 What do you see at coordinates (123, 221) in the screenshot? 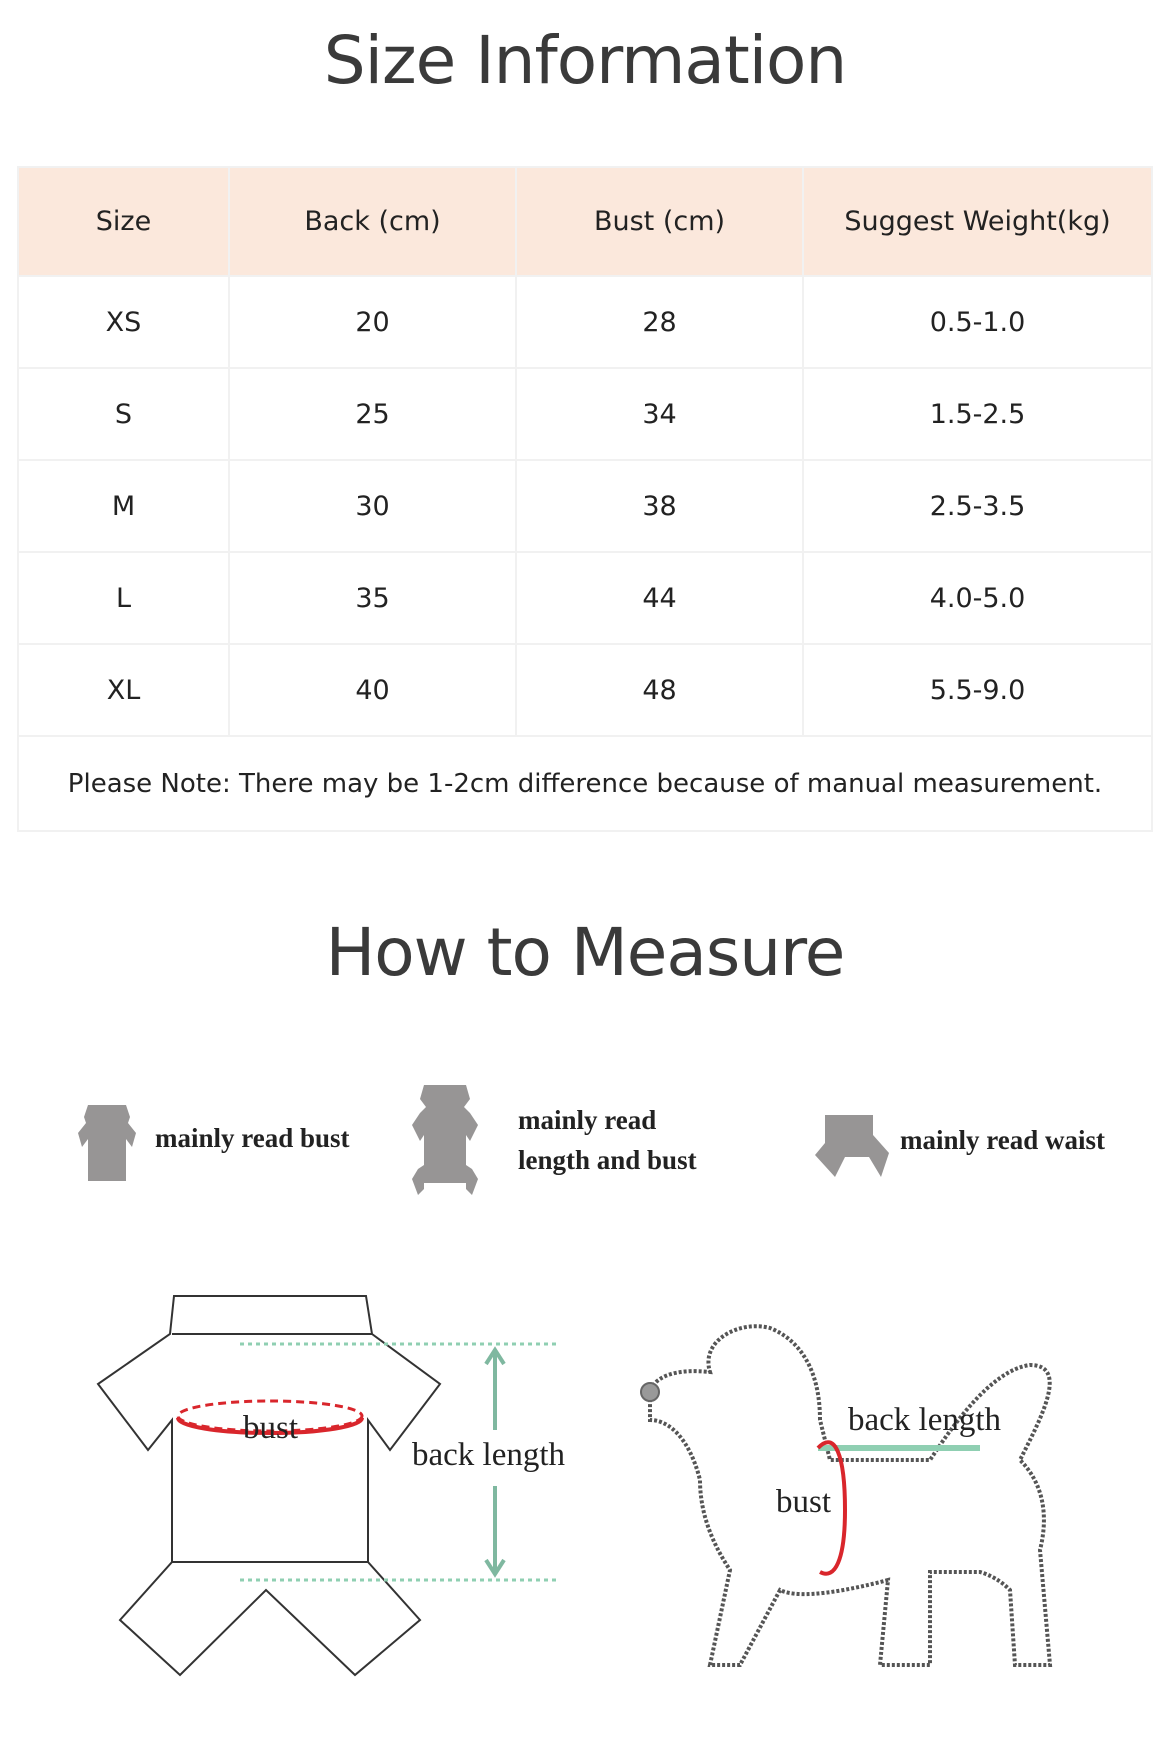
I see `header-size: Size` at bounding box center [123, 221].